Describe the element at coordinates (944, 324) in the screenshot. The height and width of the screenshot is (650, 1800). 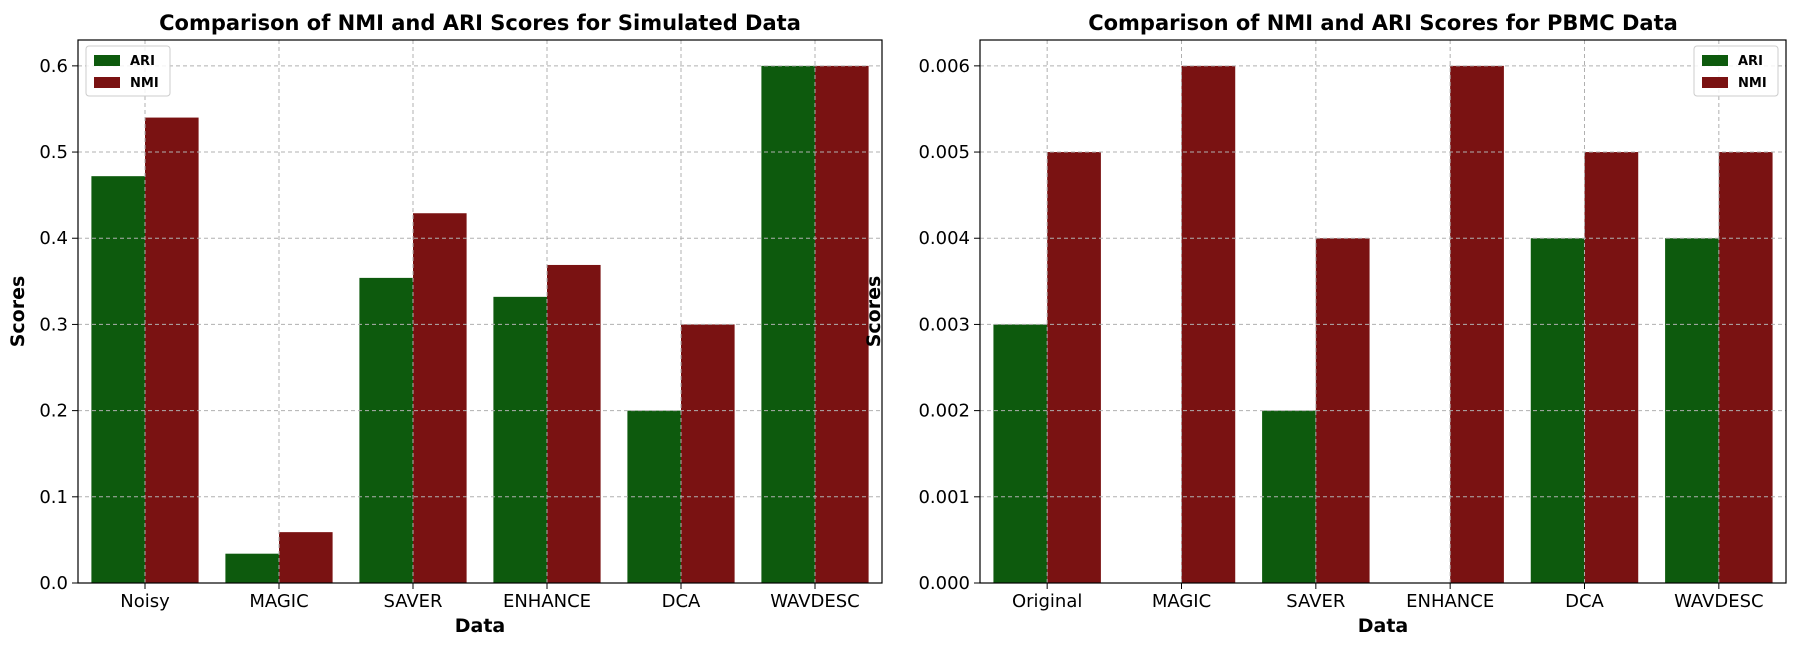
I see `y-tick-label: 0.003` at that location.